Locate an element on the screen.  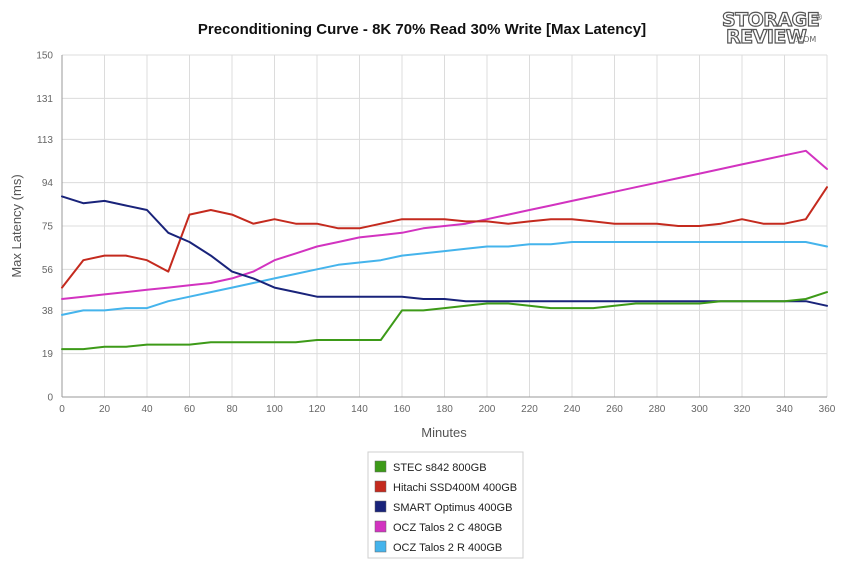
x-tick-label: 340 is located at coordinates (784, 409).